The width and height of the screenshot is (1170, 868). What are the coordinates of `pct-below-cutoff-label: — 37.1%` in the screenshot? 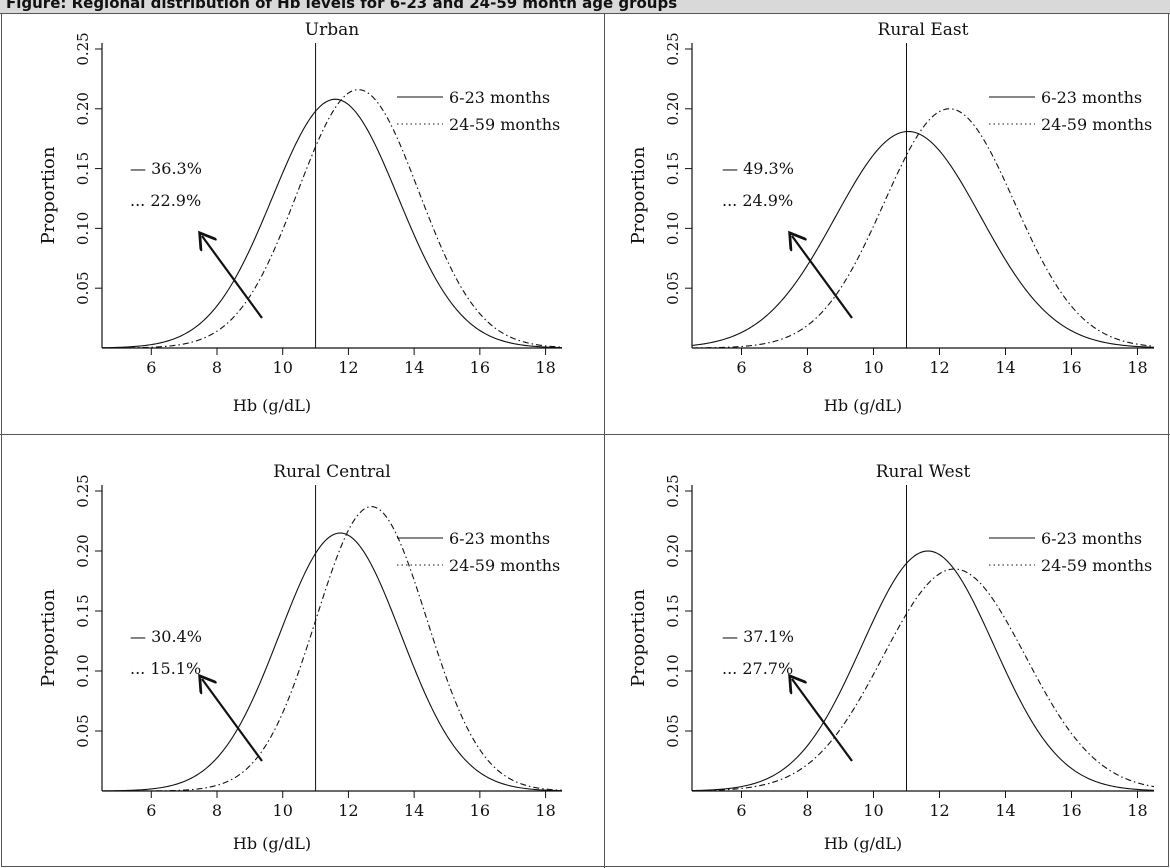 It's located at (758, 636).